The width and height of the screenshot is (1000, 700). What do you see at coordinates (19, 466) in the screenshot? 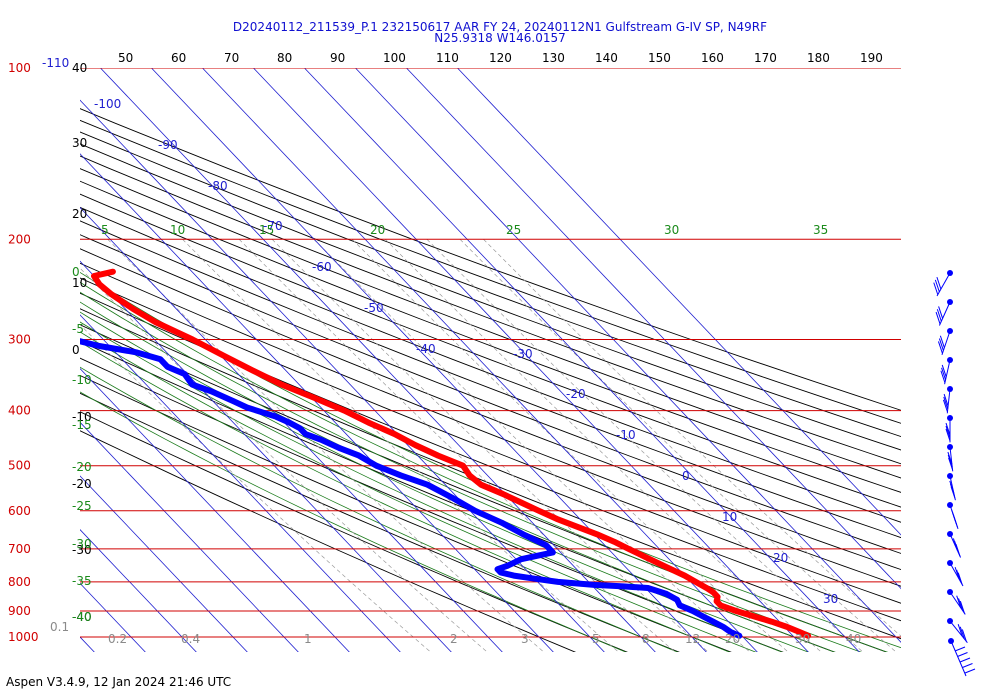
I see `pressure-label: 500` at bounding box center [19, 466].